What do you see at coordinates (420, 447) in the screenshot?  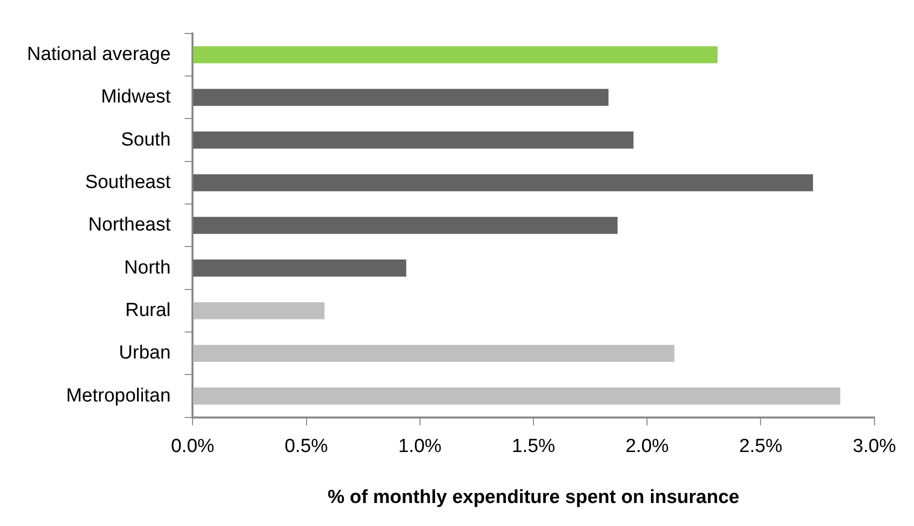 I see `x-tick-label: 1.0%` at bounding box center [420, 447].